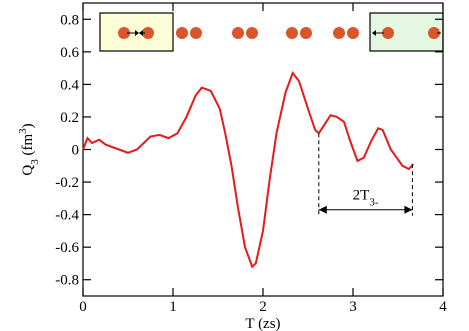  I want to click on label-part: (fm, so click(28, 147).